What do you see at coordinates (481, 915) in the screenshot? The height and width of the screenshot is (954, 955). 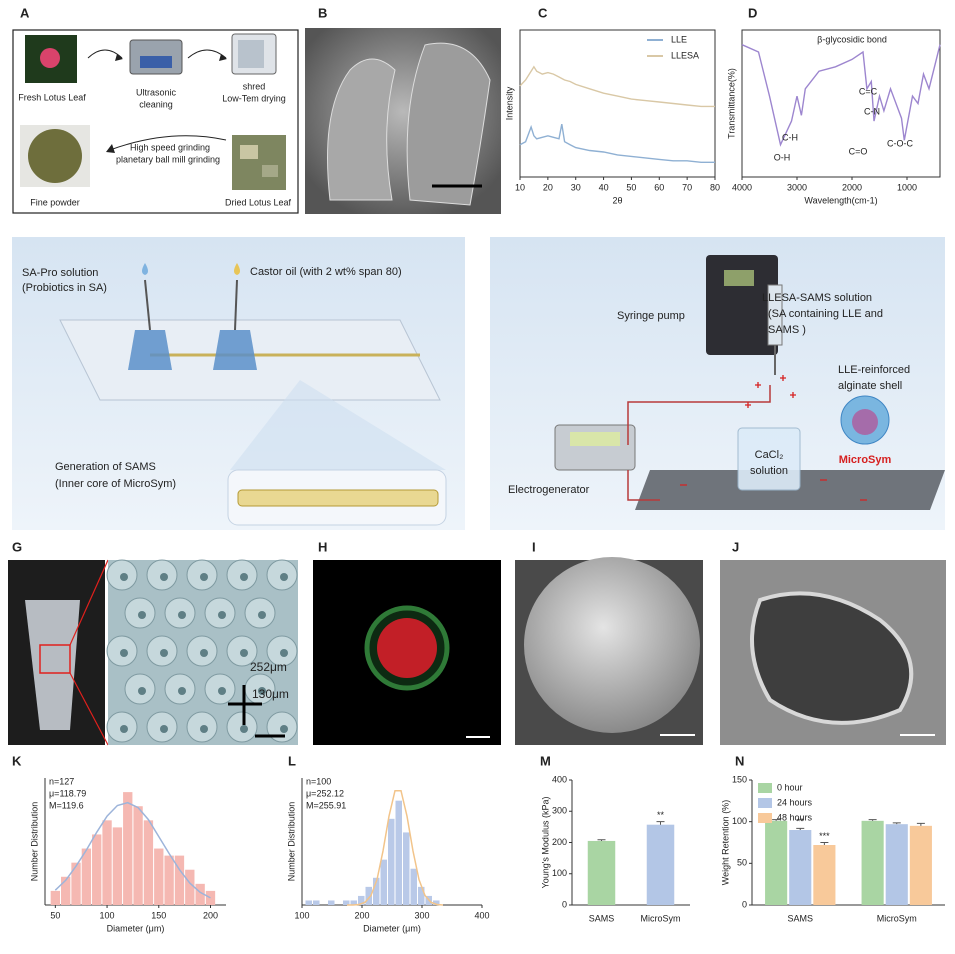 I see `x-tick-label: 400` at bounding box center [481, 915].